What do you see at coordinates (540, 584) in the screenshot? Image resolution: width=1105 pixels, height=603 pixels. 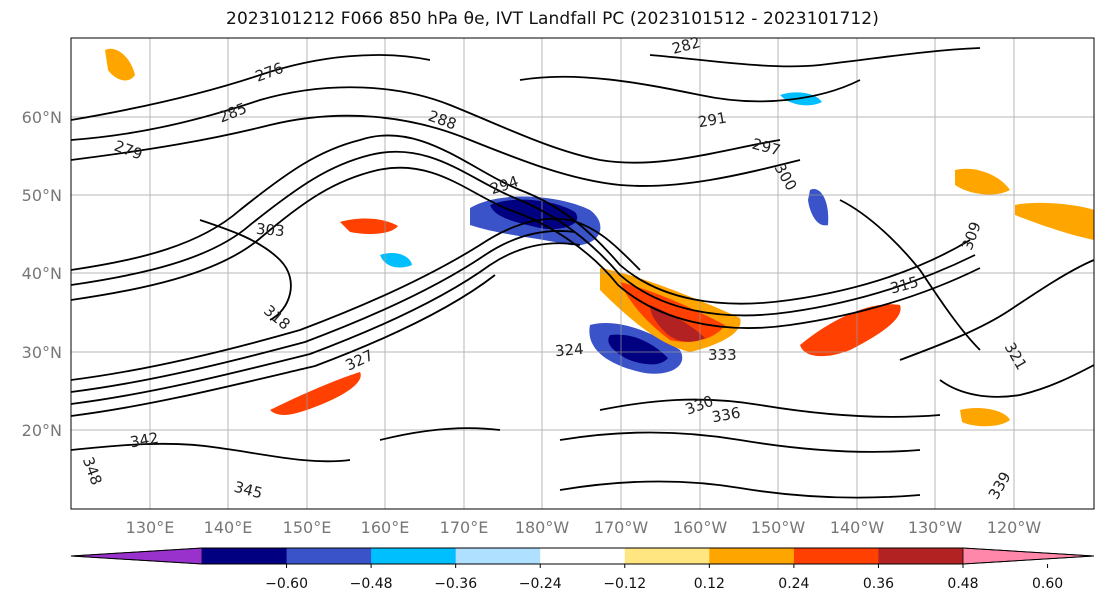 I see `colorbar-tick-label: −0.24` at bounding box center [540, 584].